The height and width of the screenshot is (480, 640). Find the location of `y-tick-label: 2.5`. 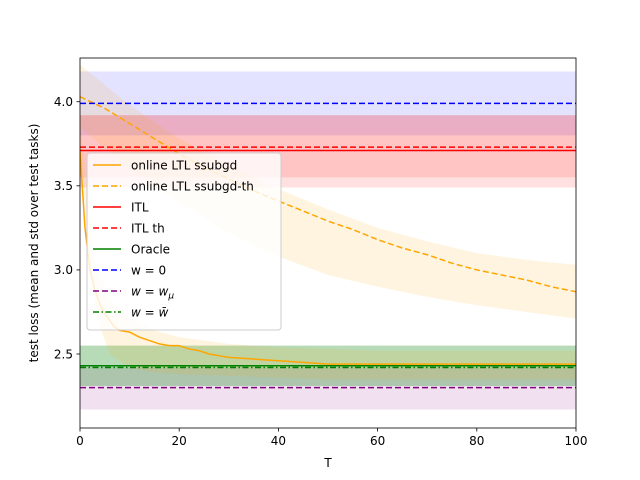

y-tick-label: 2.5 is located at coordinates (63, 354).